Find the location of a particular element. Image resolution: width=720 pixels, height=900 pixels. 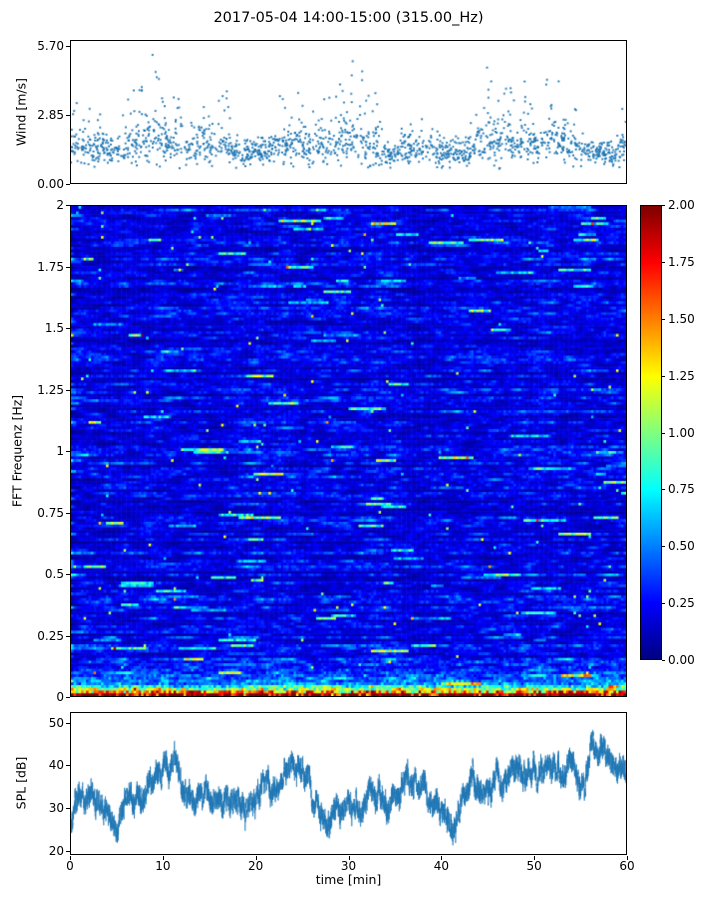

colorbar-tick-label: 1.50 is located at coordinates (681, 318).